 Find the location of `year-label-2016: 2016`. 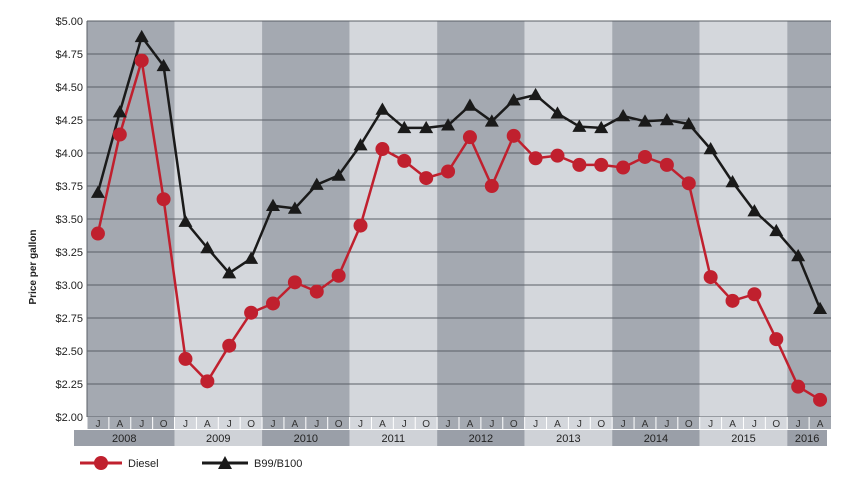

year-label-2016: 2016 is located at coordinates (807, 439).